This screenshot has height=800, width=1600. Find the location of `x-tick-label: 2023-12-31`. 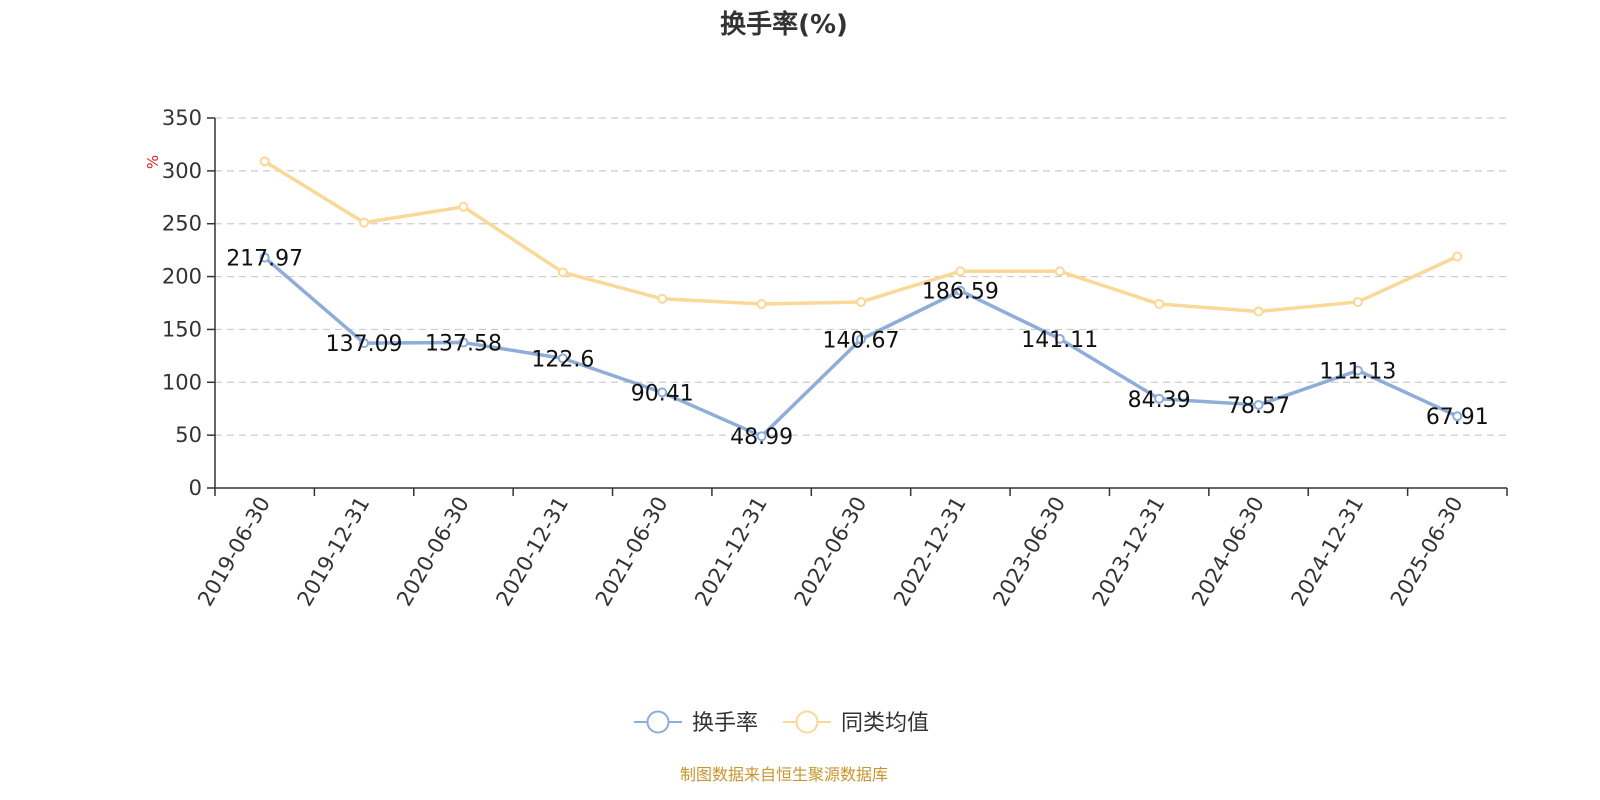

x-tick-label: 2023-12-31 is located at coordinates (1129, 552).